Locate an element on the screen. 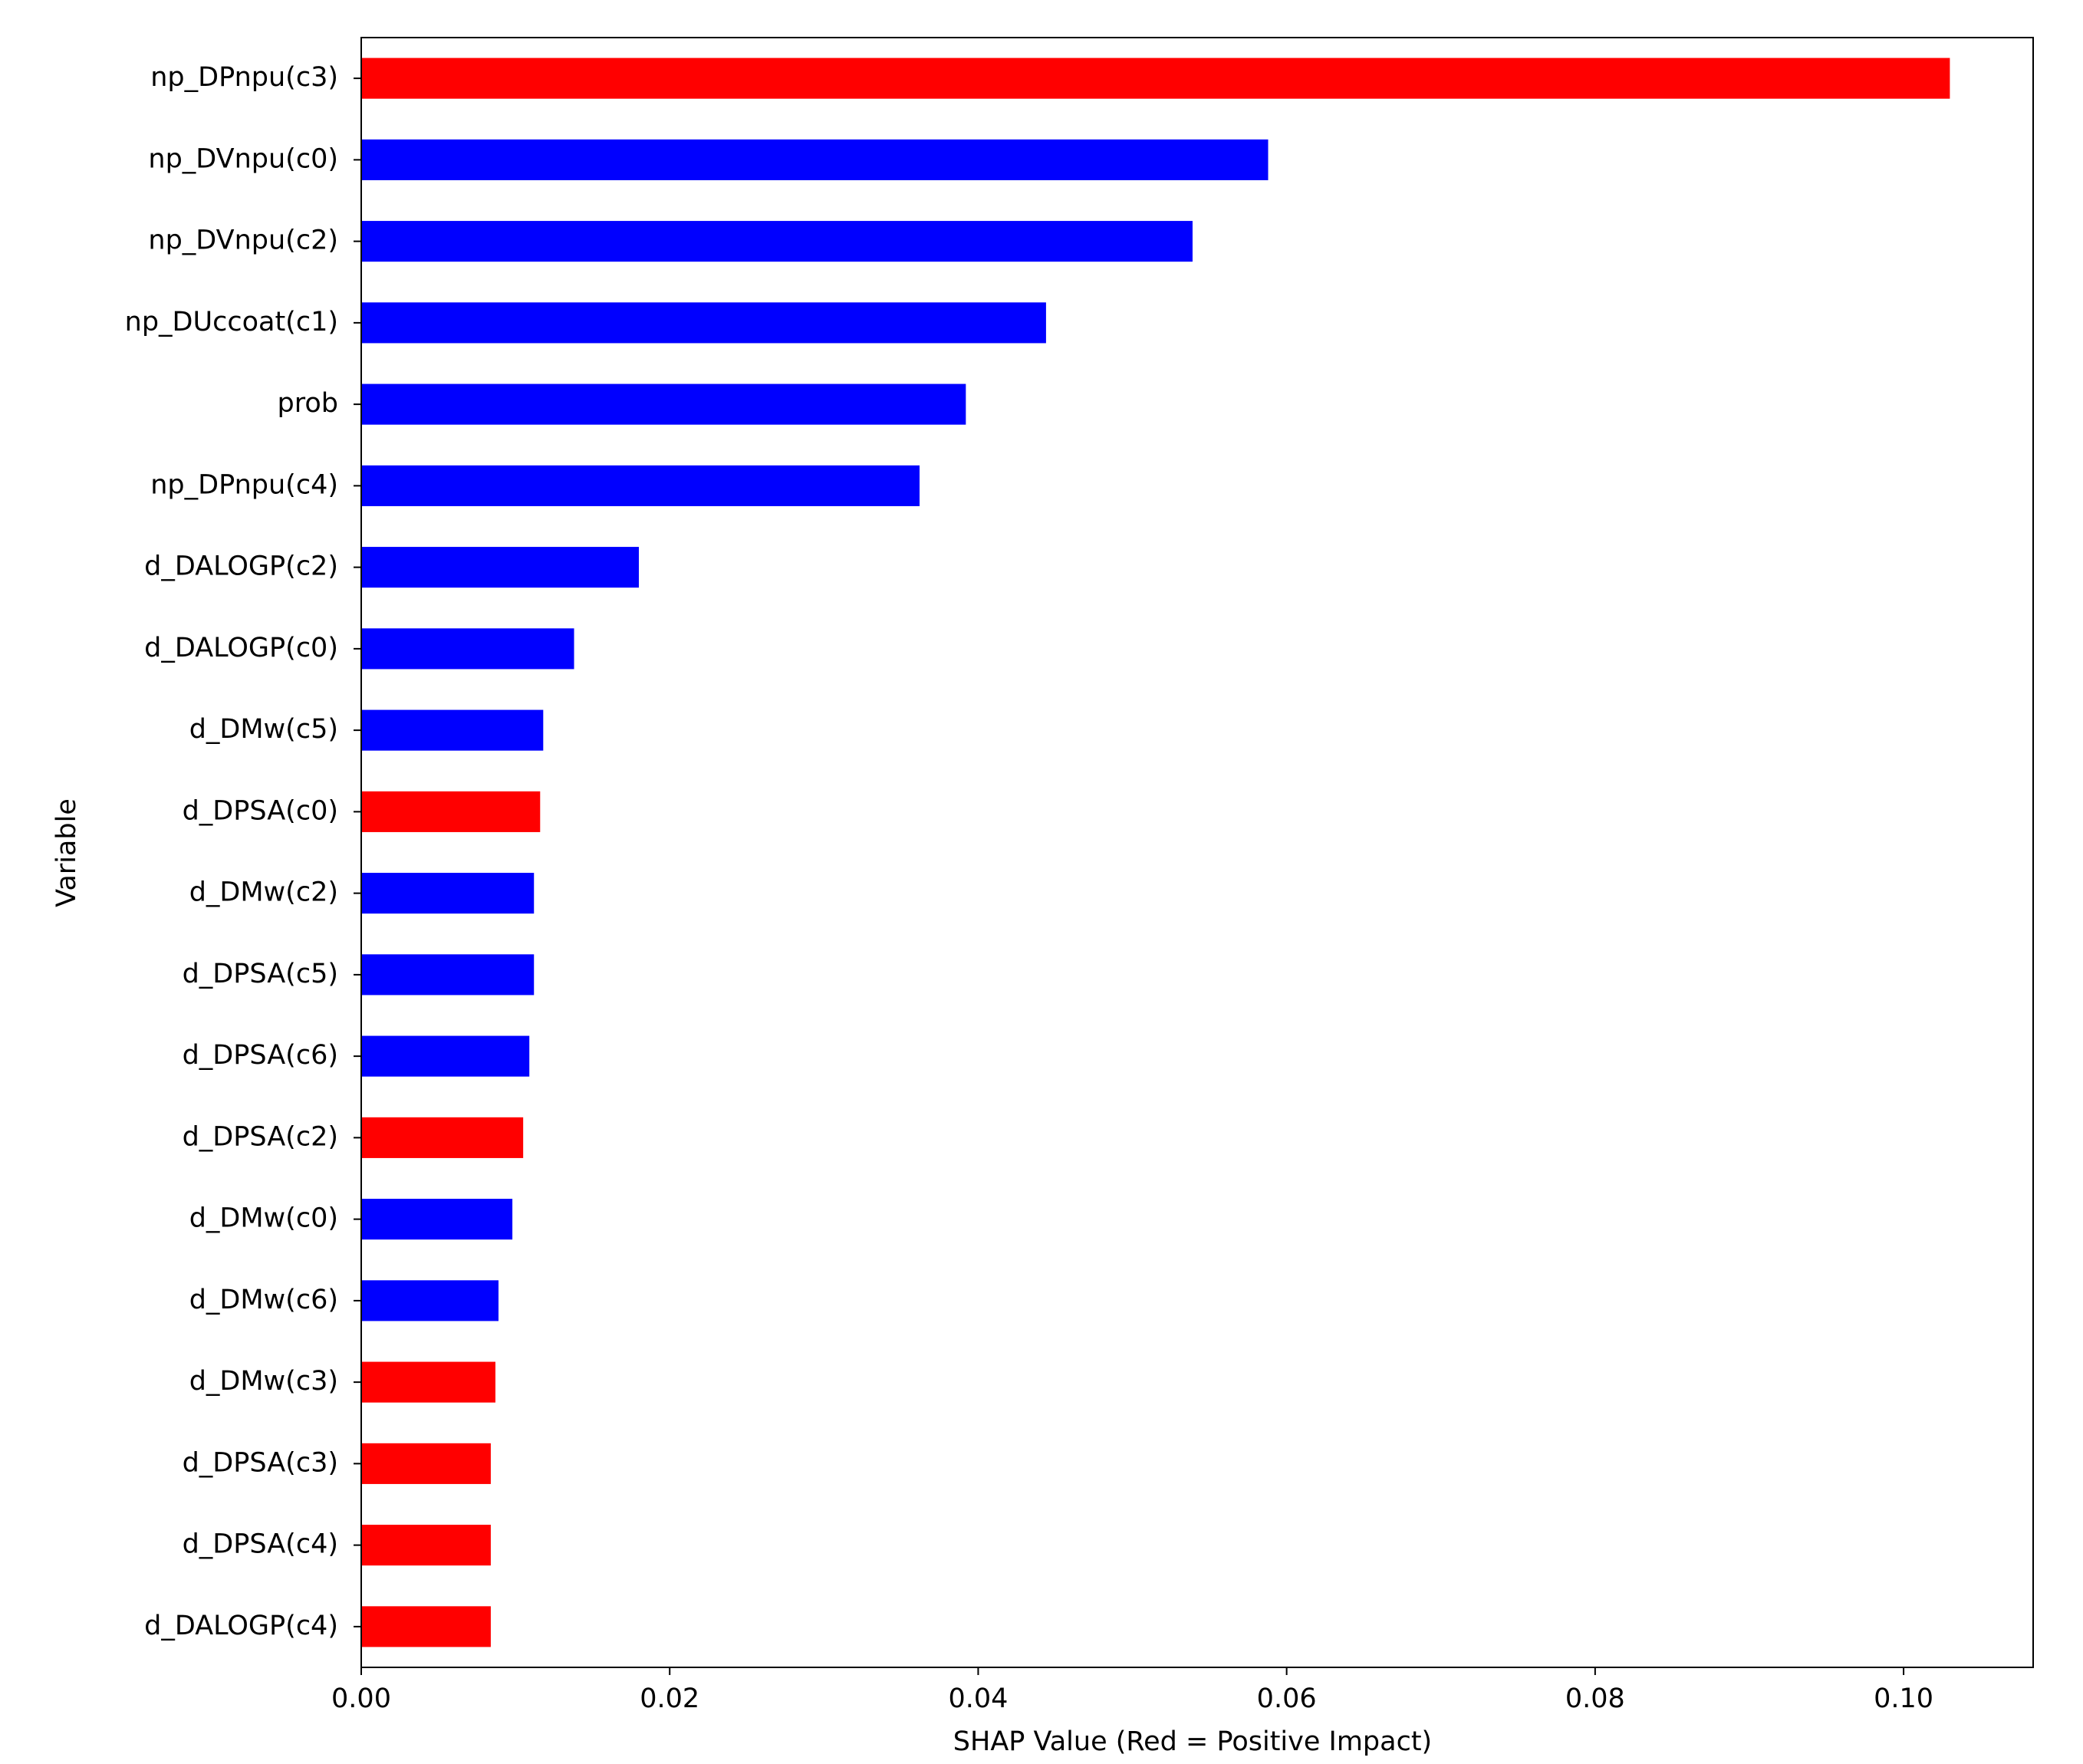 This screenshot has width=2083, height=1764. y-tick-label: d_DPSA(c3) is located at coordinates (260, 1462).